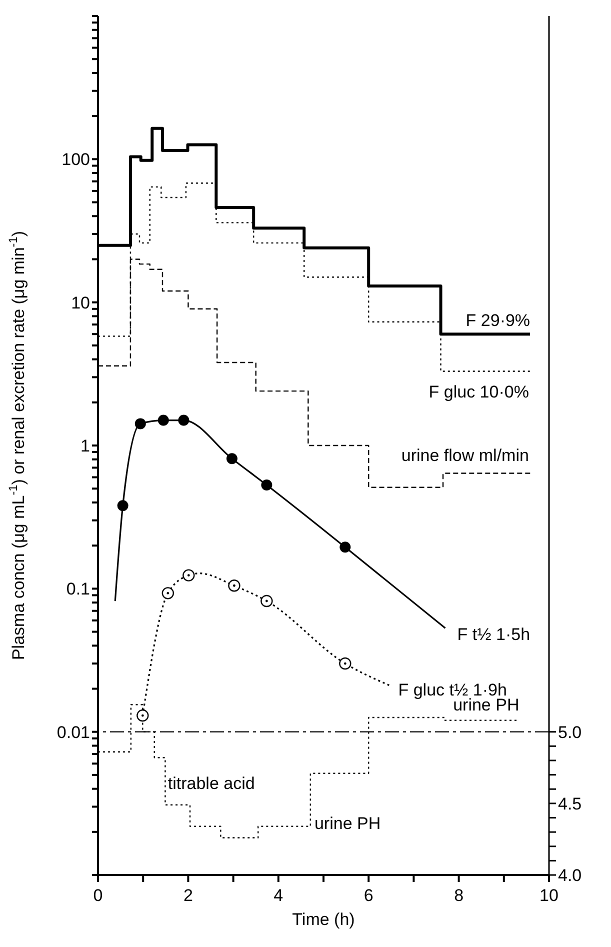 The image size is (611, 947). I want to click on y2-tick-label: 4.5, so click(570, 804).